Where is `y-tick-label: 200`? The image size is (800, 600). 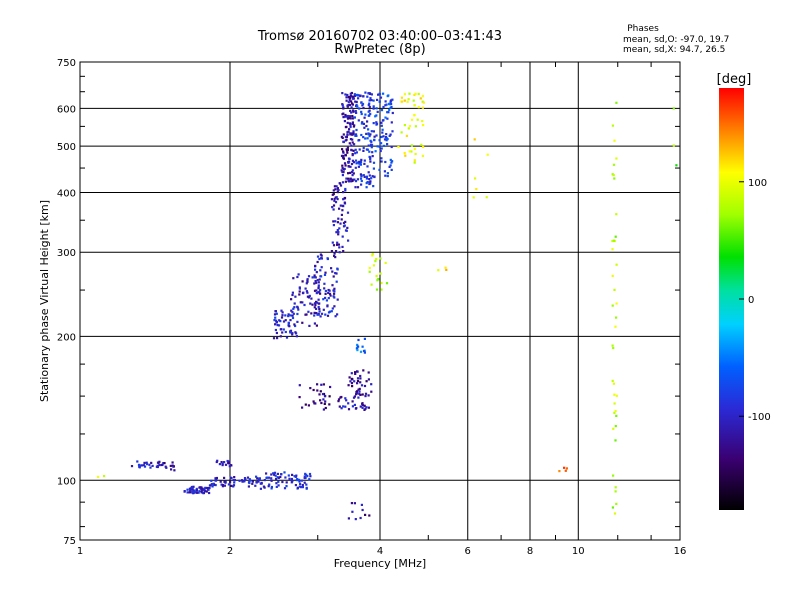
y-tick-label: 200 is located at coordinates (66, 337).